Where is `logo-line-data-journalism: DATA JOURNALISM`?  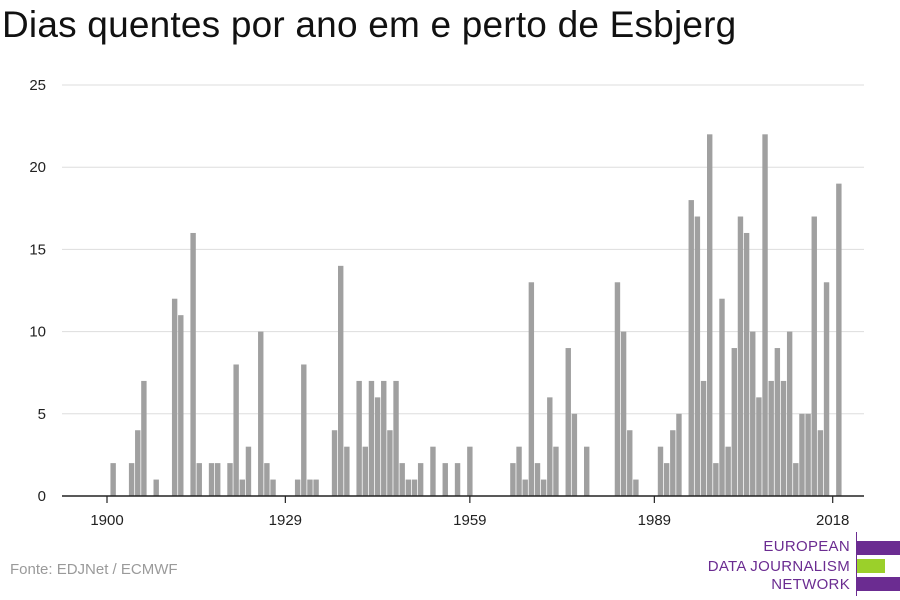
logo-line-data-journalism: DATA JOURNALISM is located at coordinates (778, 566).